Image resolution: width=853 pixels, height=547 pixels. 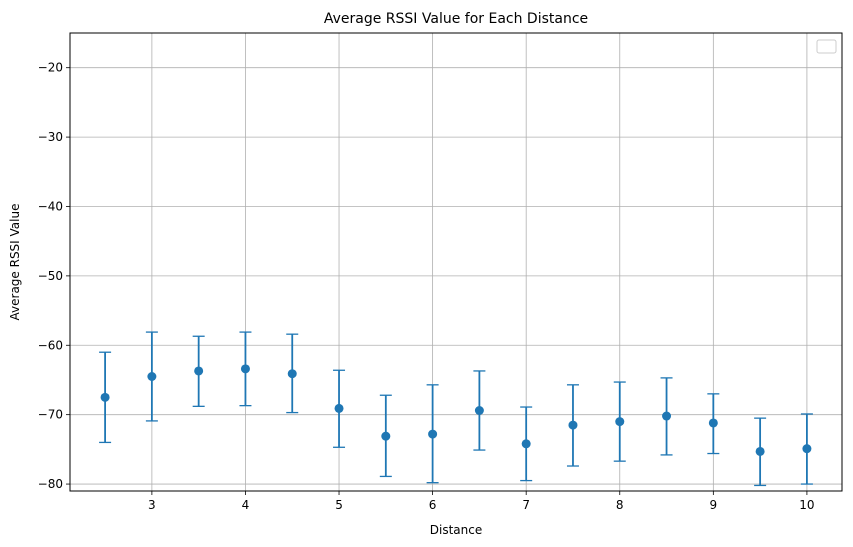 What do you see at coordinates (339, 505) in the screenshot?
I see `x-tick-label: 5` at bounding box center [339, 505].